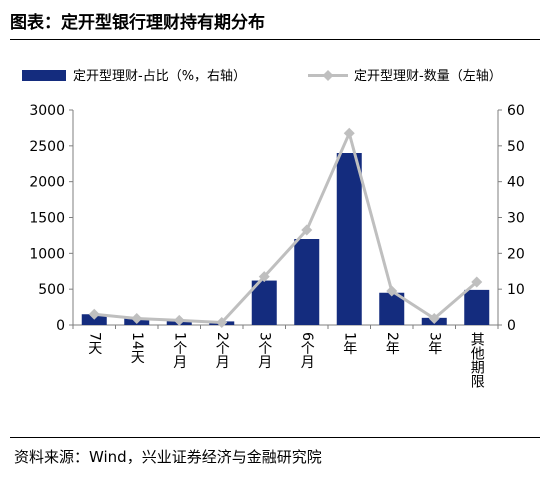 The image size is (550, 478). Describe the element at coordinates (285, 360) in the screenshot. I see `x-axis-labels: 7天 14天 1个月 2个月 3个月 6个月 1年 2年 3年 其他期限` at that location.